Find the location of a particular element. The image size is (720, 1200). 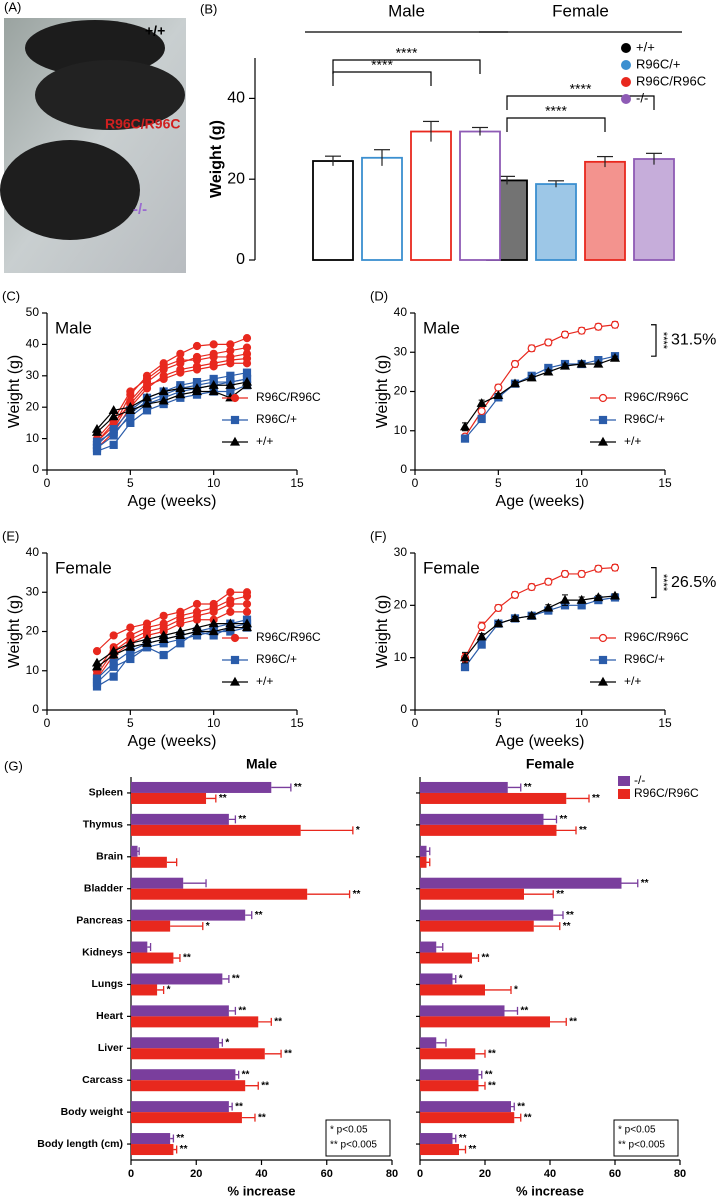

legend-marker is located at coordinates (624, 781).